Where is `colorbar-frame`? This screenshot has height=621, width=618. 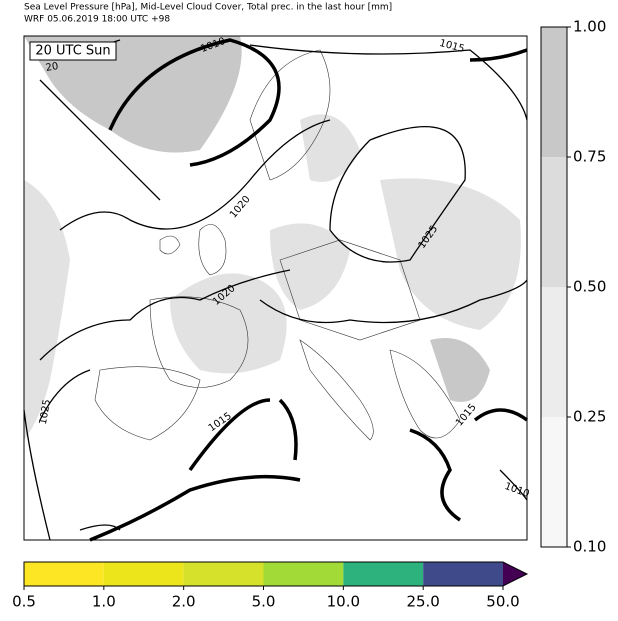 colorbar-frame is located at coordinates (276, 574).